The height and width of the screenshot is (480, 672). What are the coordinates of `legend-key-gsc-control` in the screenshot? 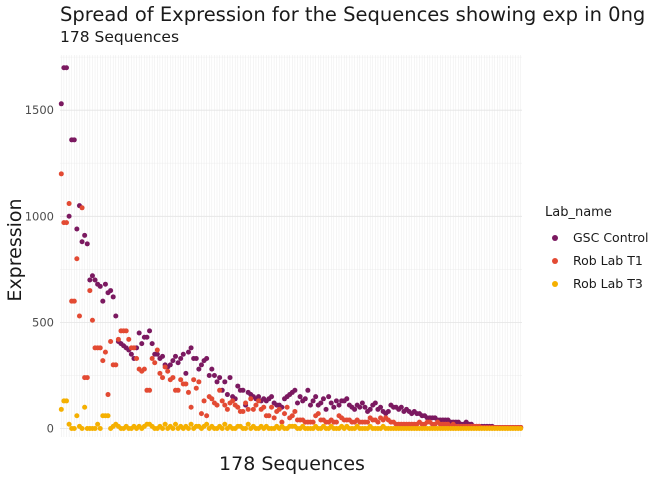 It's located at (555, 237).